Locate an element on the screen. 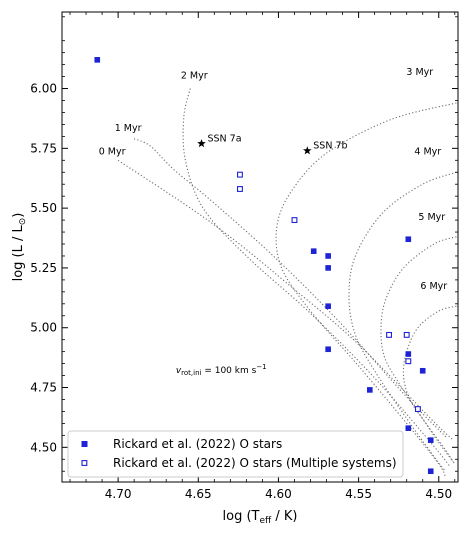 Image resolution: width=474 pixels, height=534 pixels. y-tick-label: 4.50 is located at coordinates (43, 447).